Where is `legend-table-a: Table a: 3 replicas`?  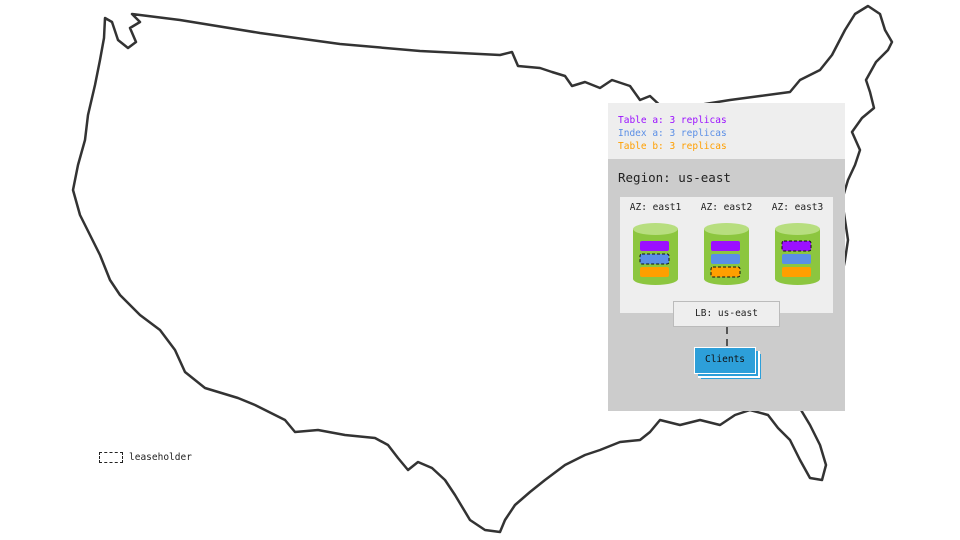 legend-table-a: Table a: 3 replicas is located at coordinates (672, 120).